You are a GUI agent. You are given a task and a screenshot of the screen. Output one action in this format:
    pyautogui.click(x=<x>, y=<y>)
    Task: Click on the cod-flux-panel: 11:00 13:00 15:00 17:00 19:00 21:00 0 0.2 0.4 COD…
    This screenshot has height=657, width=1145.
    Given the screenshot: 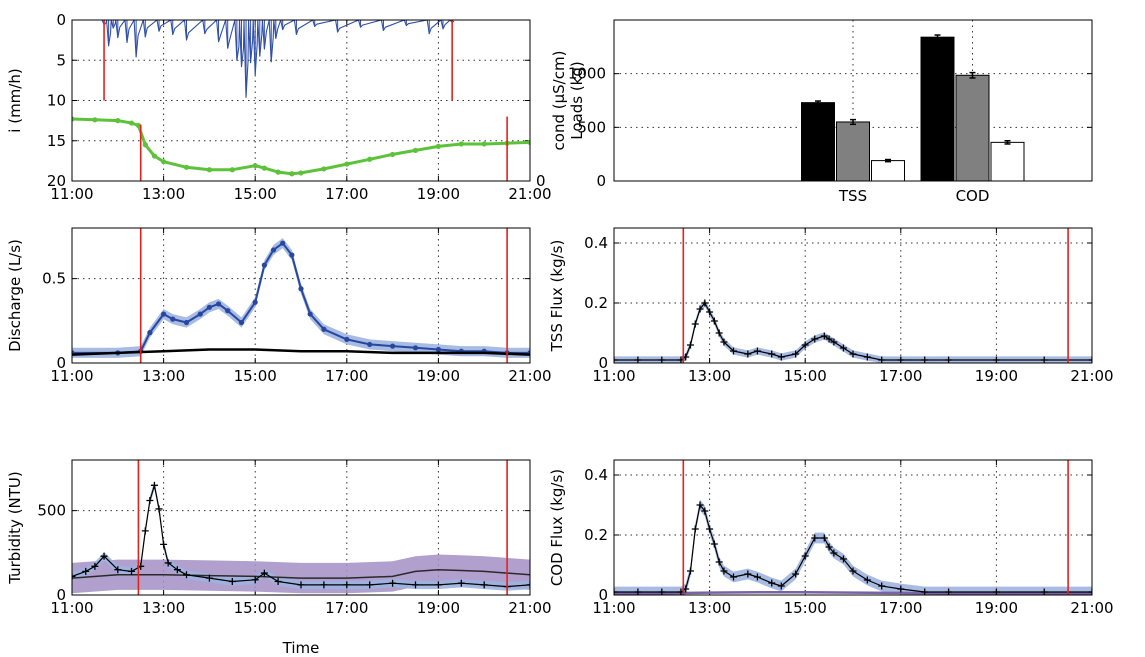 What is the action you would take?
    pyautogui.click(x=831, y=538)
    